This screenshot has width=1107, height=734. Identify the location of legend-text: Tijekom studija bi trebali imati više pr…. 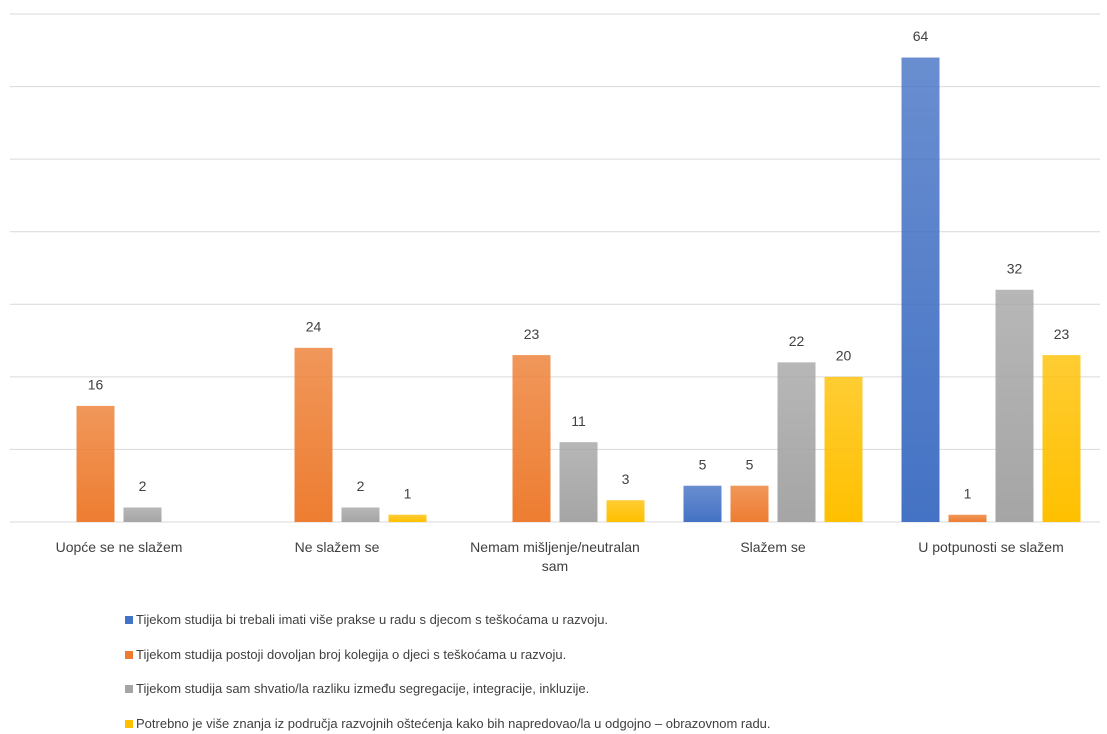
(372, 619).